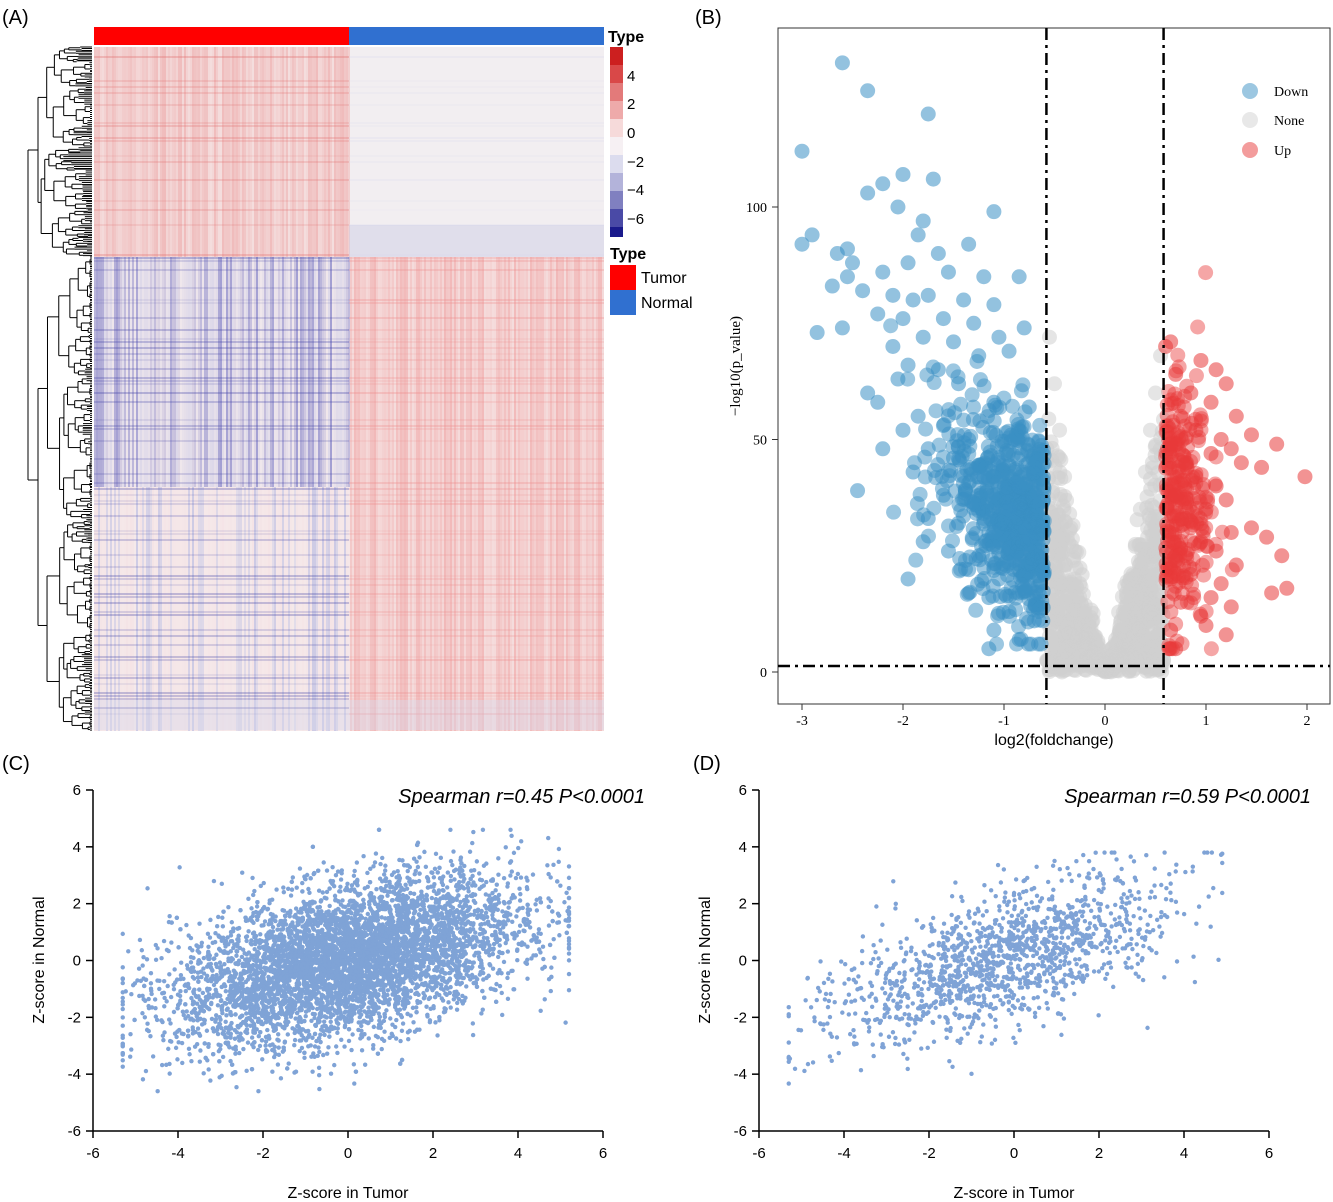 The width and height of the screenshot is (1333, 1202). I want to click on legend-marker-up, so click(1250, 150).